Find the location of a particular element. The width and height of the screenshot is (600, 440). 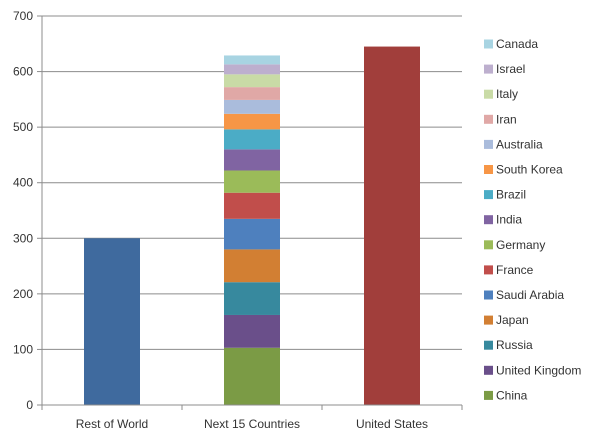

bar-segment-italy is located at coordinates (252, 81).